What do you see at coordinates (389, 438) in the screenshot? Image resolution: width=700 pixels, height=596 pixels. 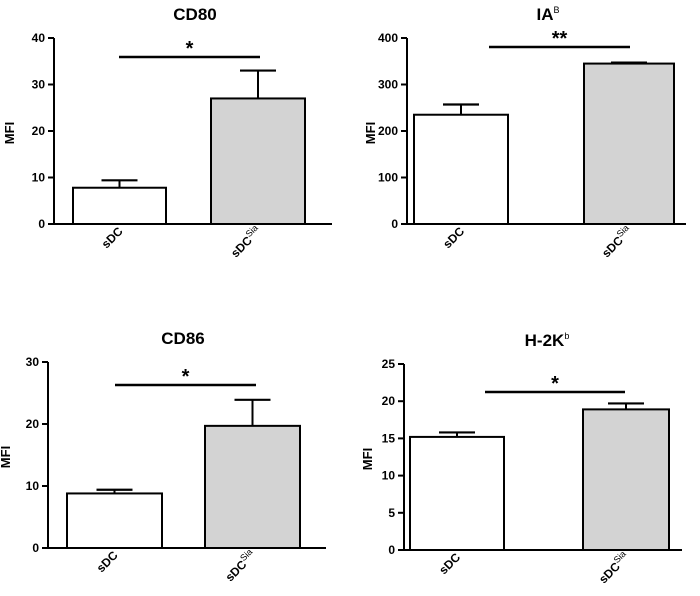 I see `y-tick-label: 15` at bounding box center [389, 438].